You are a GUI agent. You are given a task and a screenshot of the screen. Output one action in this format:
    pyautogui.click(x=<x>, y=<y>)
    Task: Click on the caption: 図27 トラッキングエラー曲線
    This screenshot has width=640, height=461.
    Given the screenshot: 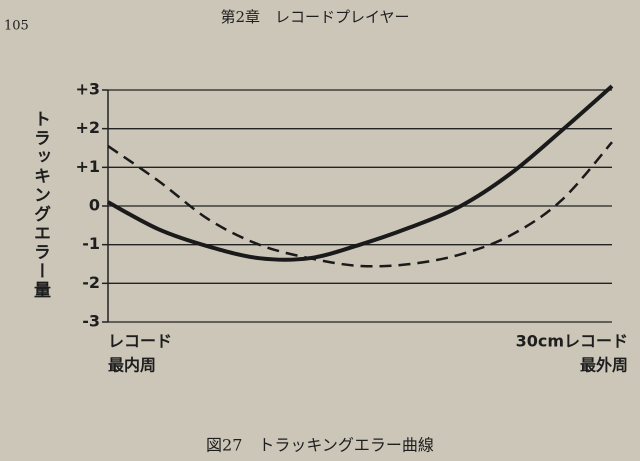 What is the action you would take?
    pyautogui.click(x=320, y=445)
    